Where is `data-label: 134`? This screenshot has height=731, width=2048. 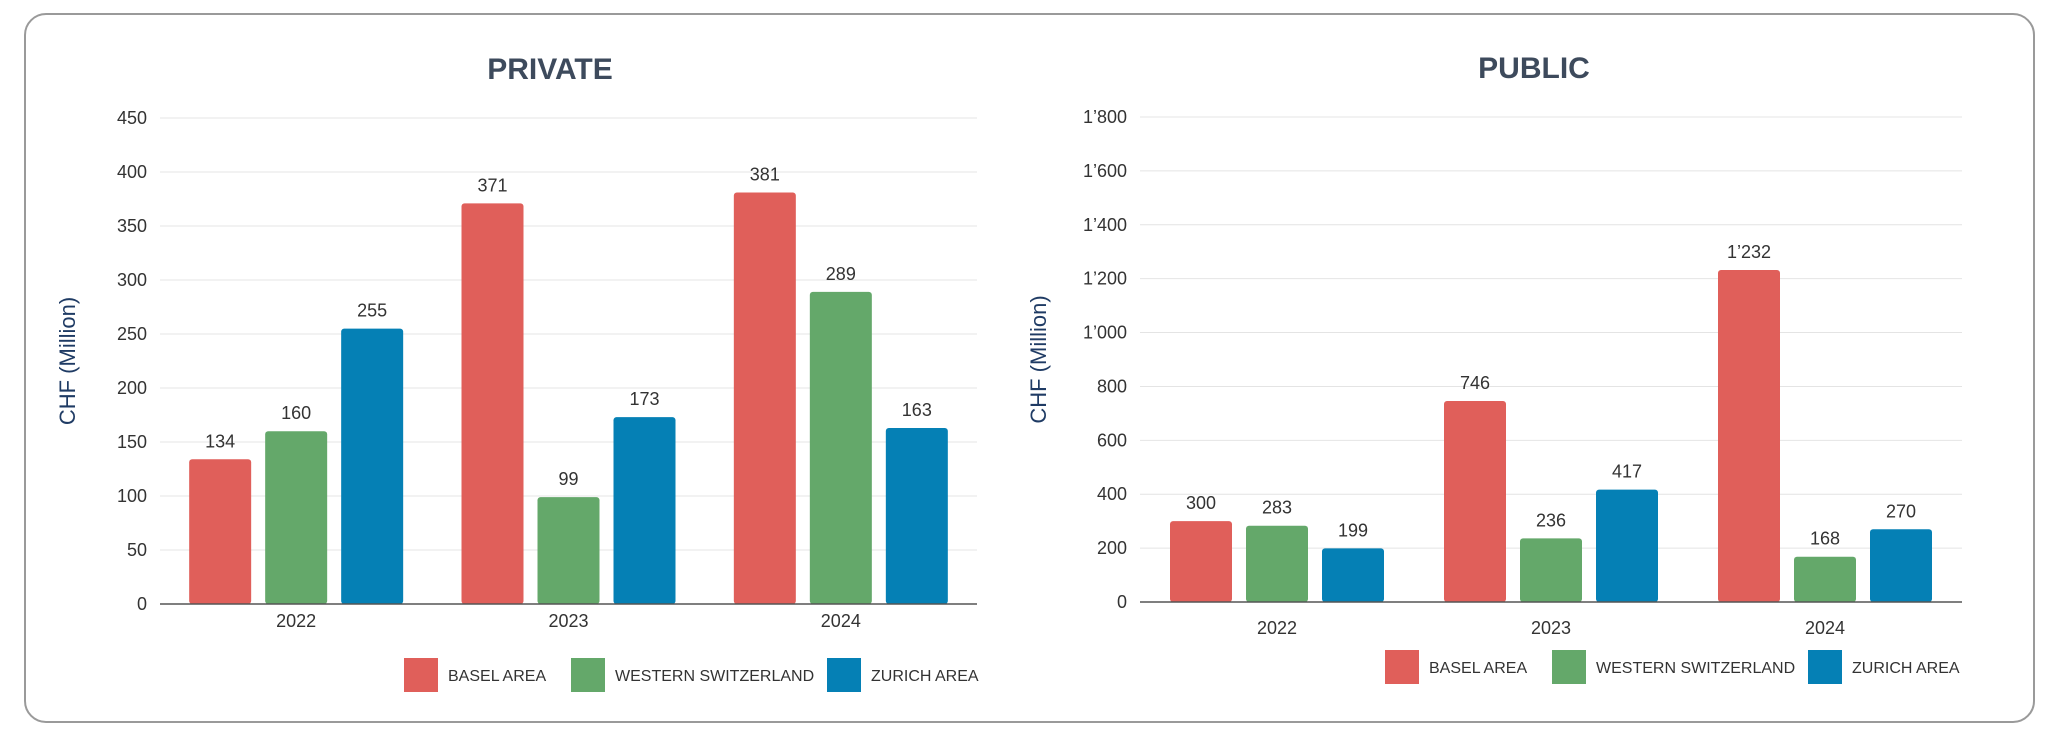
data-label: 134 is located at coordinates (220, 441).